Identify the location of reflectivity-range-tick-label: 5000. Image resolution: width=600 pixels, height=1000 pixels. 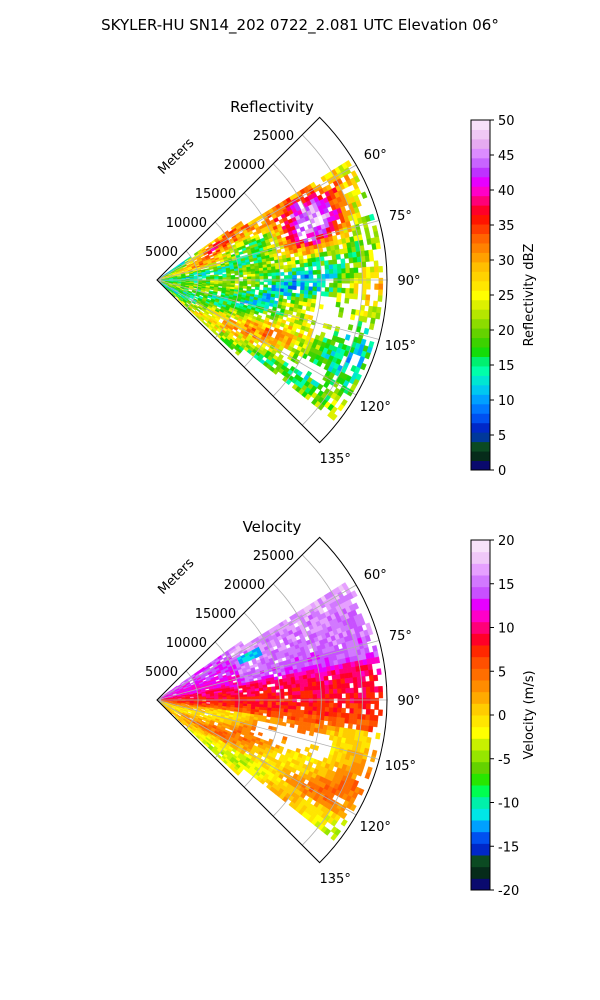
(161, 252).